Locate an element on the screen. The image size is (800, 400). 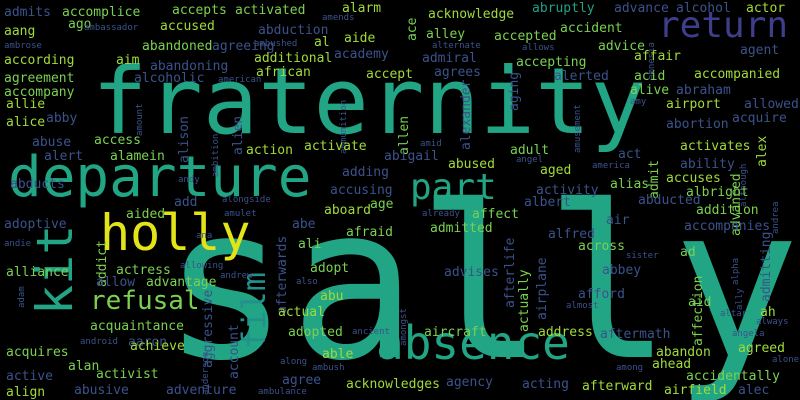
word-albert: albert is located at coordinates (547, 202).